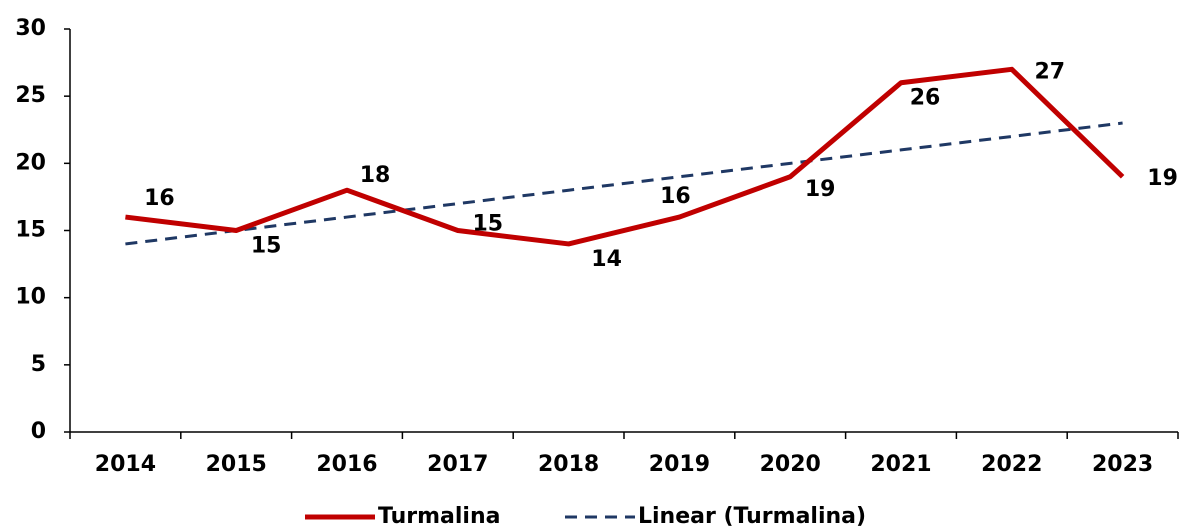  What do you see at coordinates (125, 464) in the screenshot?
I see `x-tick-label: 2014` at bounding box center [125, 464].